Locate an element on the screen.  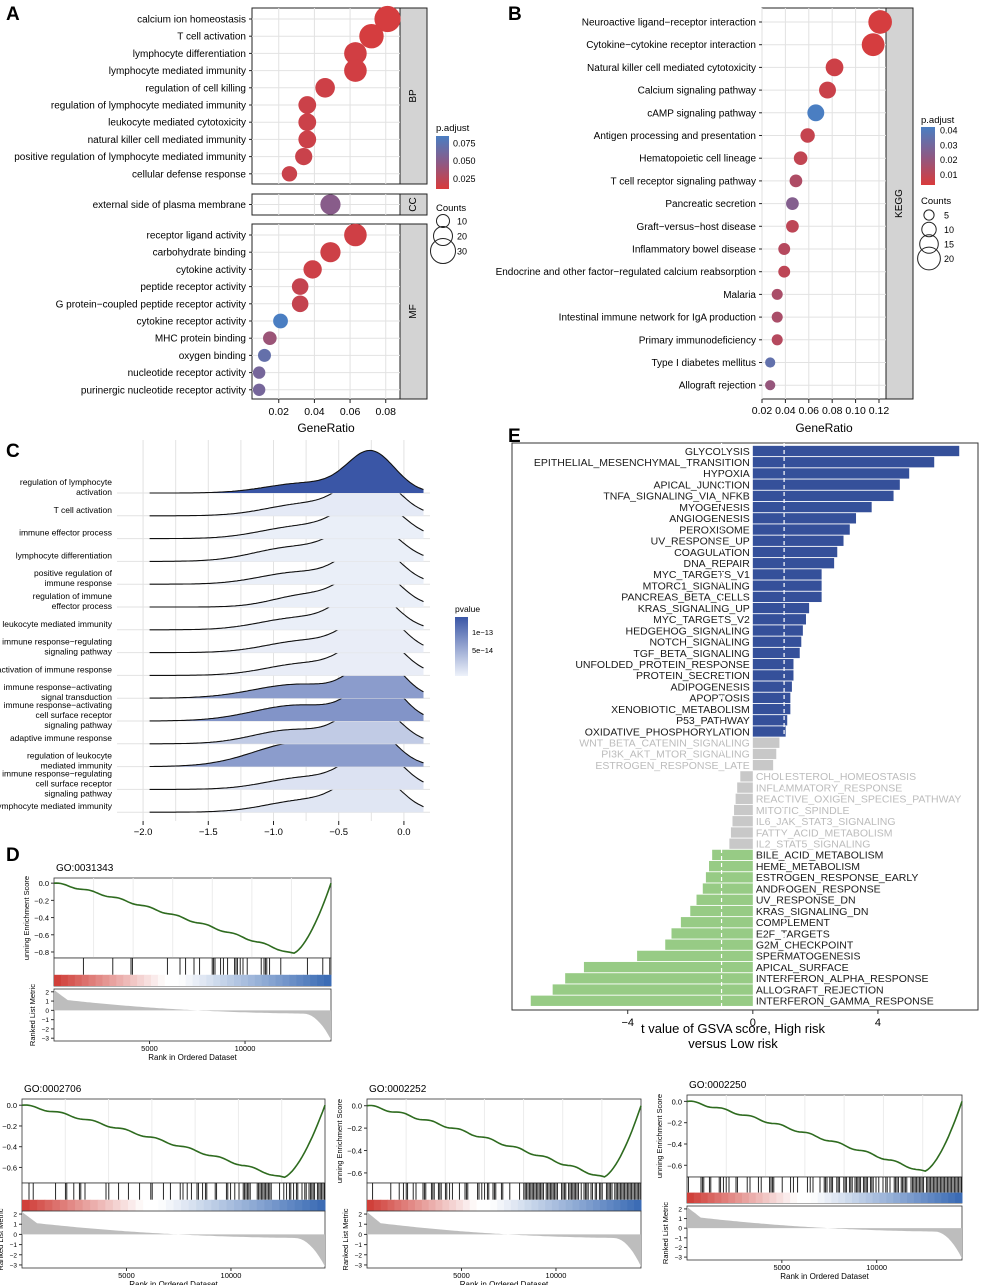
metric-tick-label: 2 is located at coordinates (15, 1215).